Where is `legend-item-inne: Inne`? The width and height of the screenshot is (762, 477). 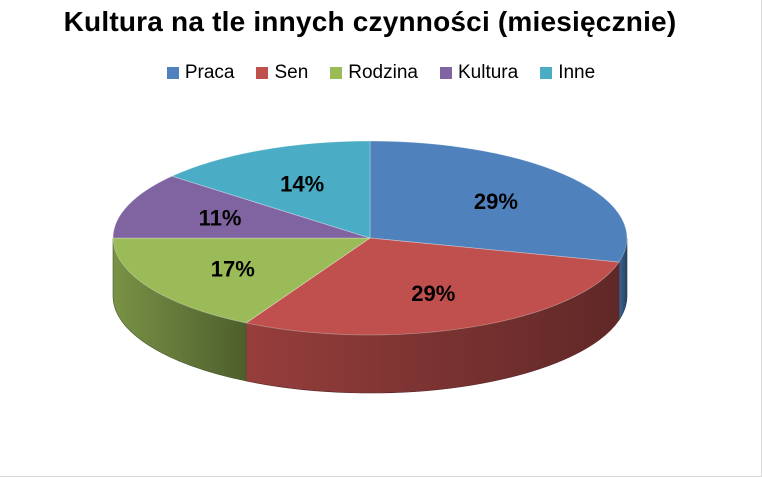 legend-item-inne: Inne is located at coordinates (567, 73).